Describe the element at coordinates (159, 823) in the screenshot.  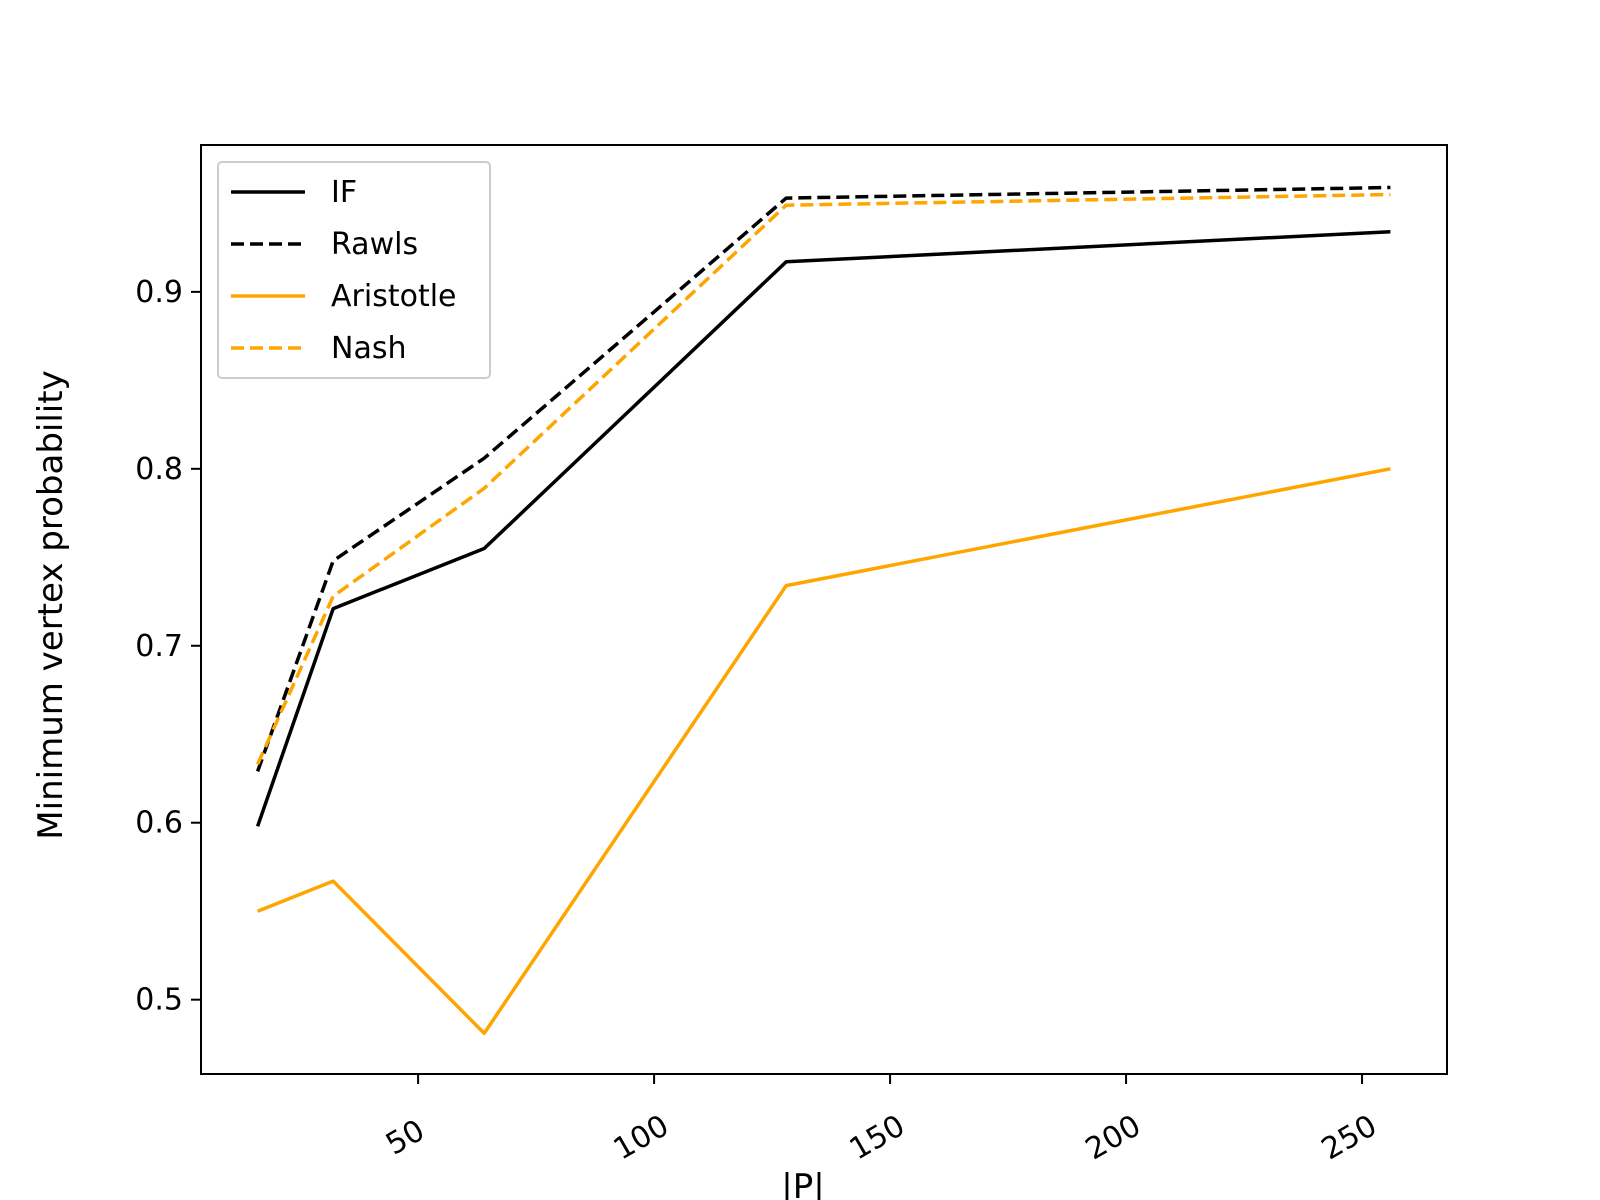
I see `y-tick-label: 0.6` at that location.